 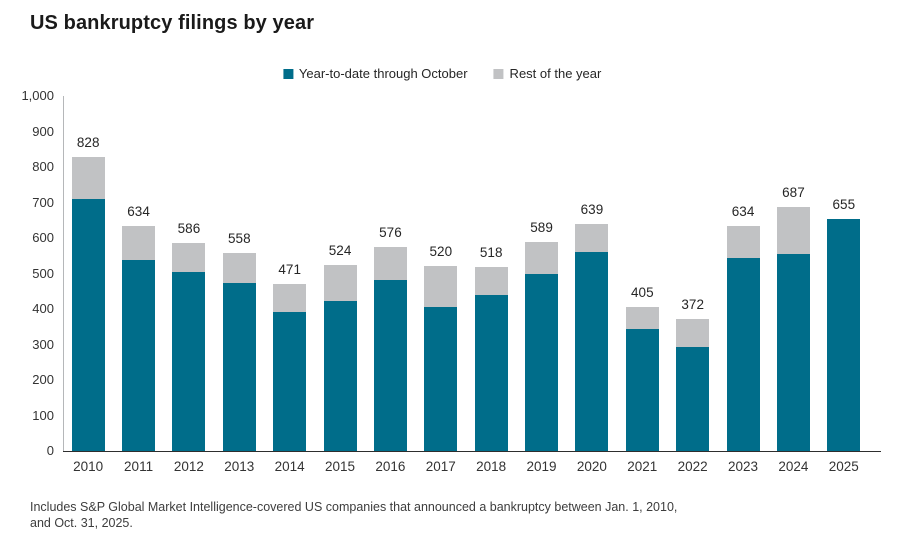 I want to click on y-tick-label-800: 800, so click(x=43, y=166).